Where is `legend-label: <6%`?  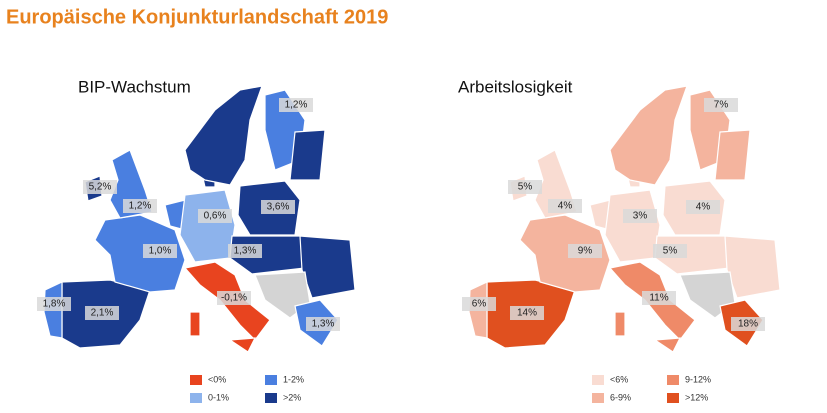 legend-label: <6% is located at coordinates (619, 379).